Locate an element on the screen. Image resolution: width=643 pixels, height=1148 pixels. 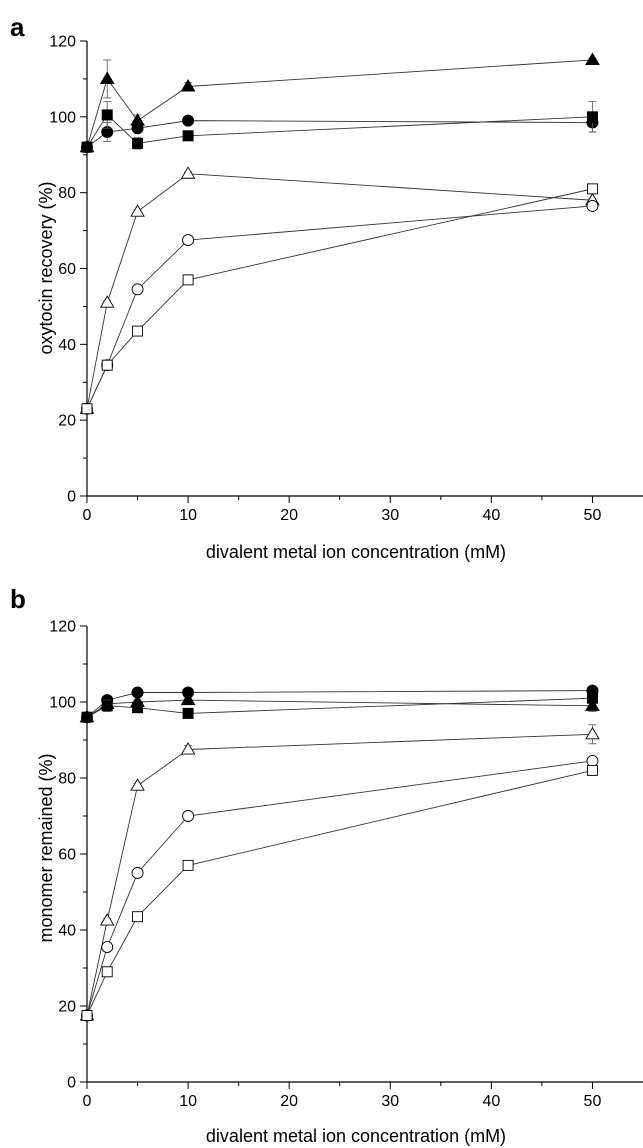
y-tick-label-a: 40 is located at coordinates (67, 345).